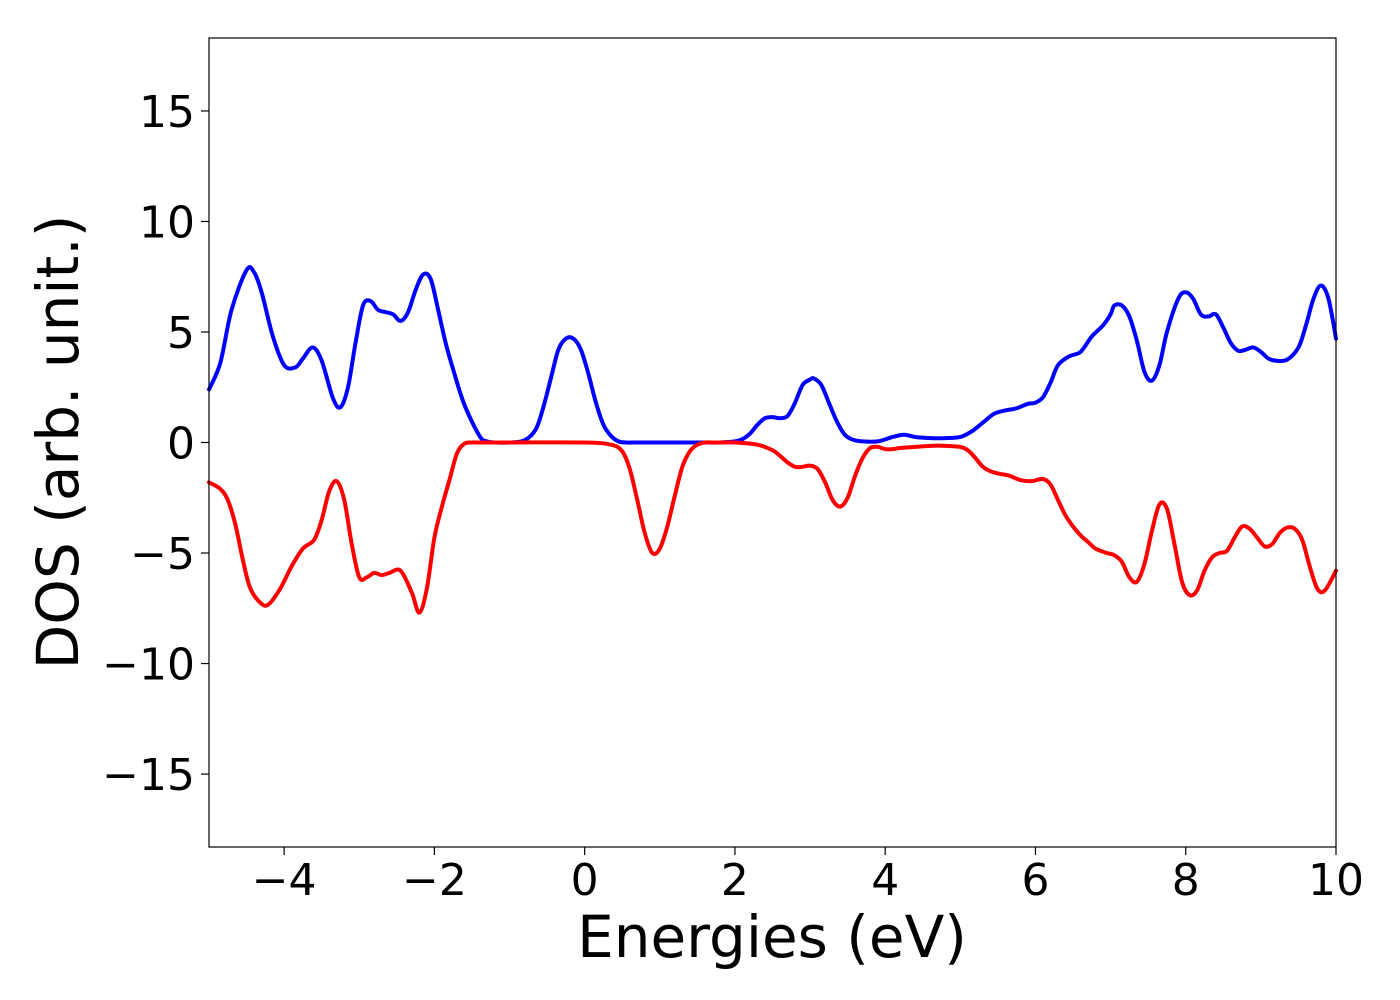 Image resolution: width=1400 pixels, height=1000 pixels. Describe the element at coordinates (284, 880) in the screenshot. I see `x-tick-label: −4` at that location.